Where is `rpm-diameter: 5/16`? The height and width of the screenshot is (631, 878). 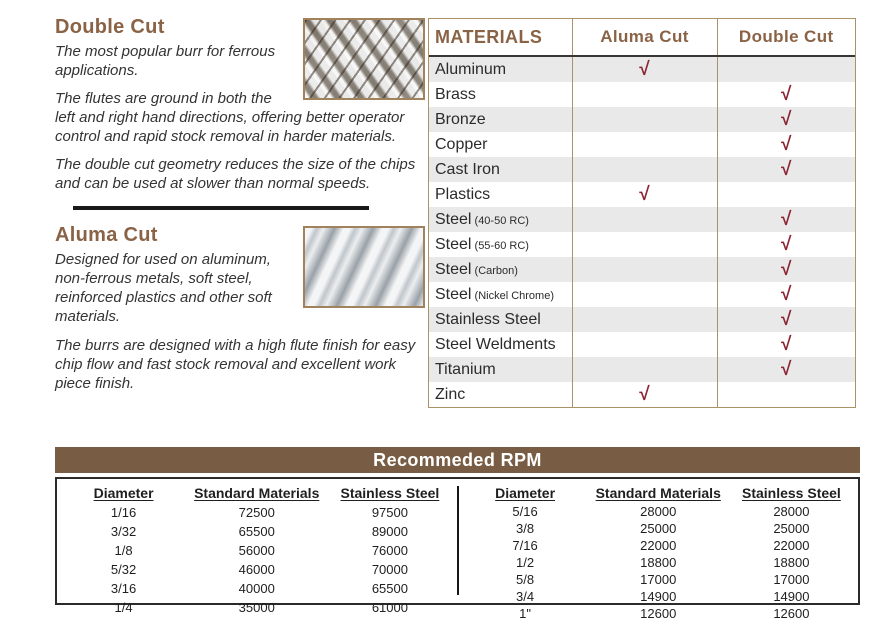
rpm-diameter: 5/16 is located at coordinates (525, 511).